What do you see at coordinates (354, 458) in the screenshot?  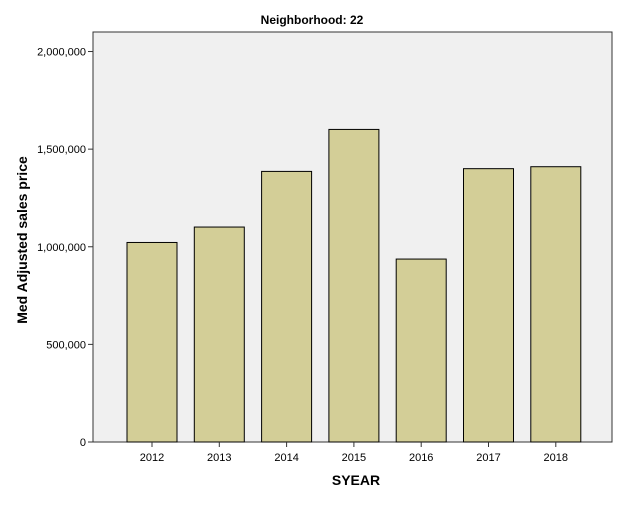 I see `x-tick-label: 2015` at bounding box center [354, 458].